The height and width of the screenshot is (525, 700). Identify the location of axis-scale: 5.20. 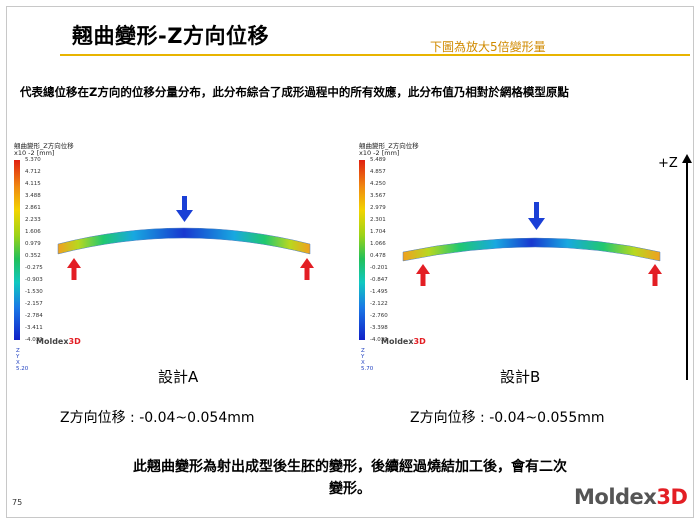
(22, 369).